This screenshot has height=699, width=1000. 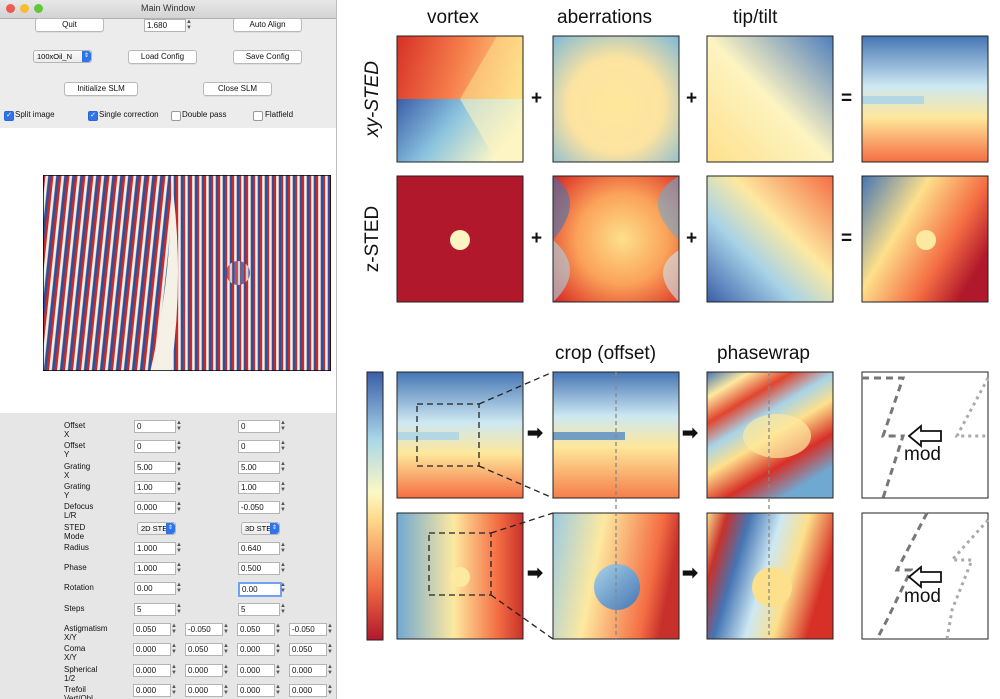 I want to click on na-stepper: ▲ ▼, so click(x=189, y=25).